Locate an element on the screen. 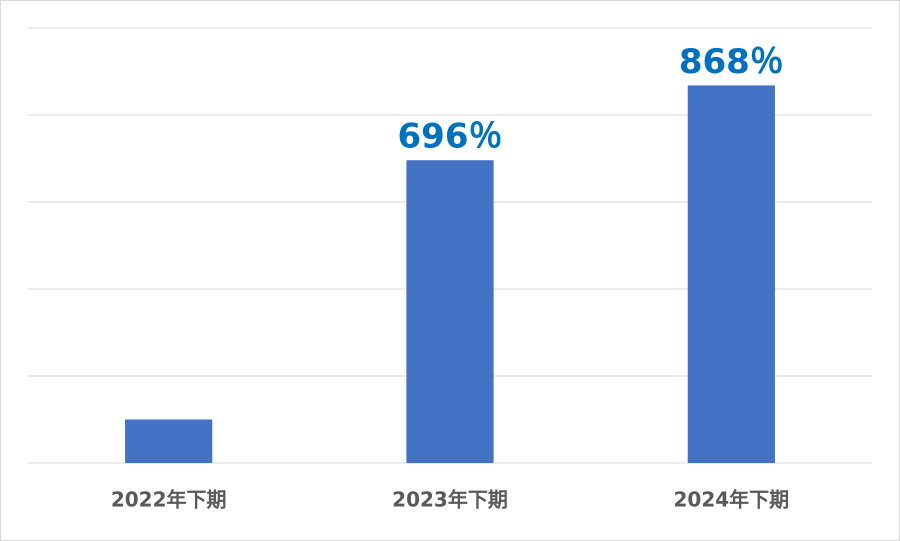 This screenshot has width=900, height=541. x-tick-label: 2024年下期 is located at coordinates (731, 500).